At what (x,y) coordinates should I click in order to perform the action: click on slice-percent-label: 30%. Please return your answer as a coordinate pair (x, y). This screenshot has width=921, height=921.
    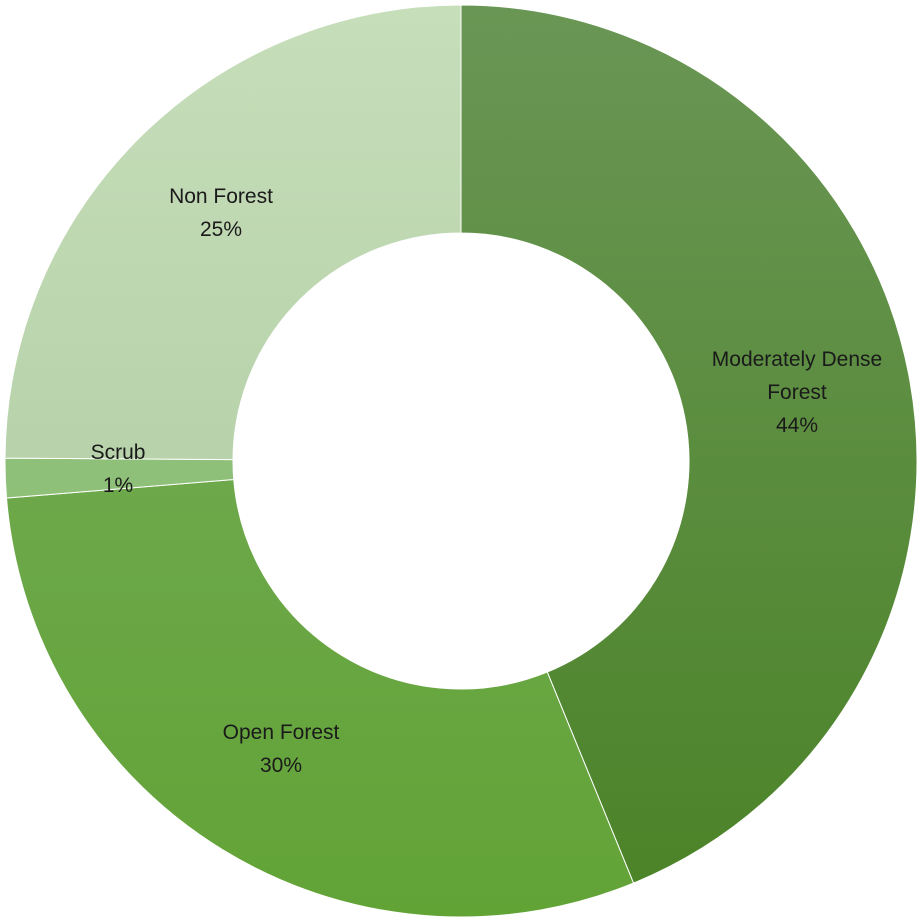
    Looking at the image, I should click on (281, 765).